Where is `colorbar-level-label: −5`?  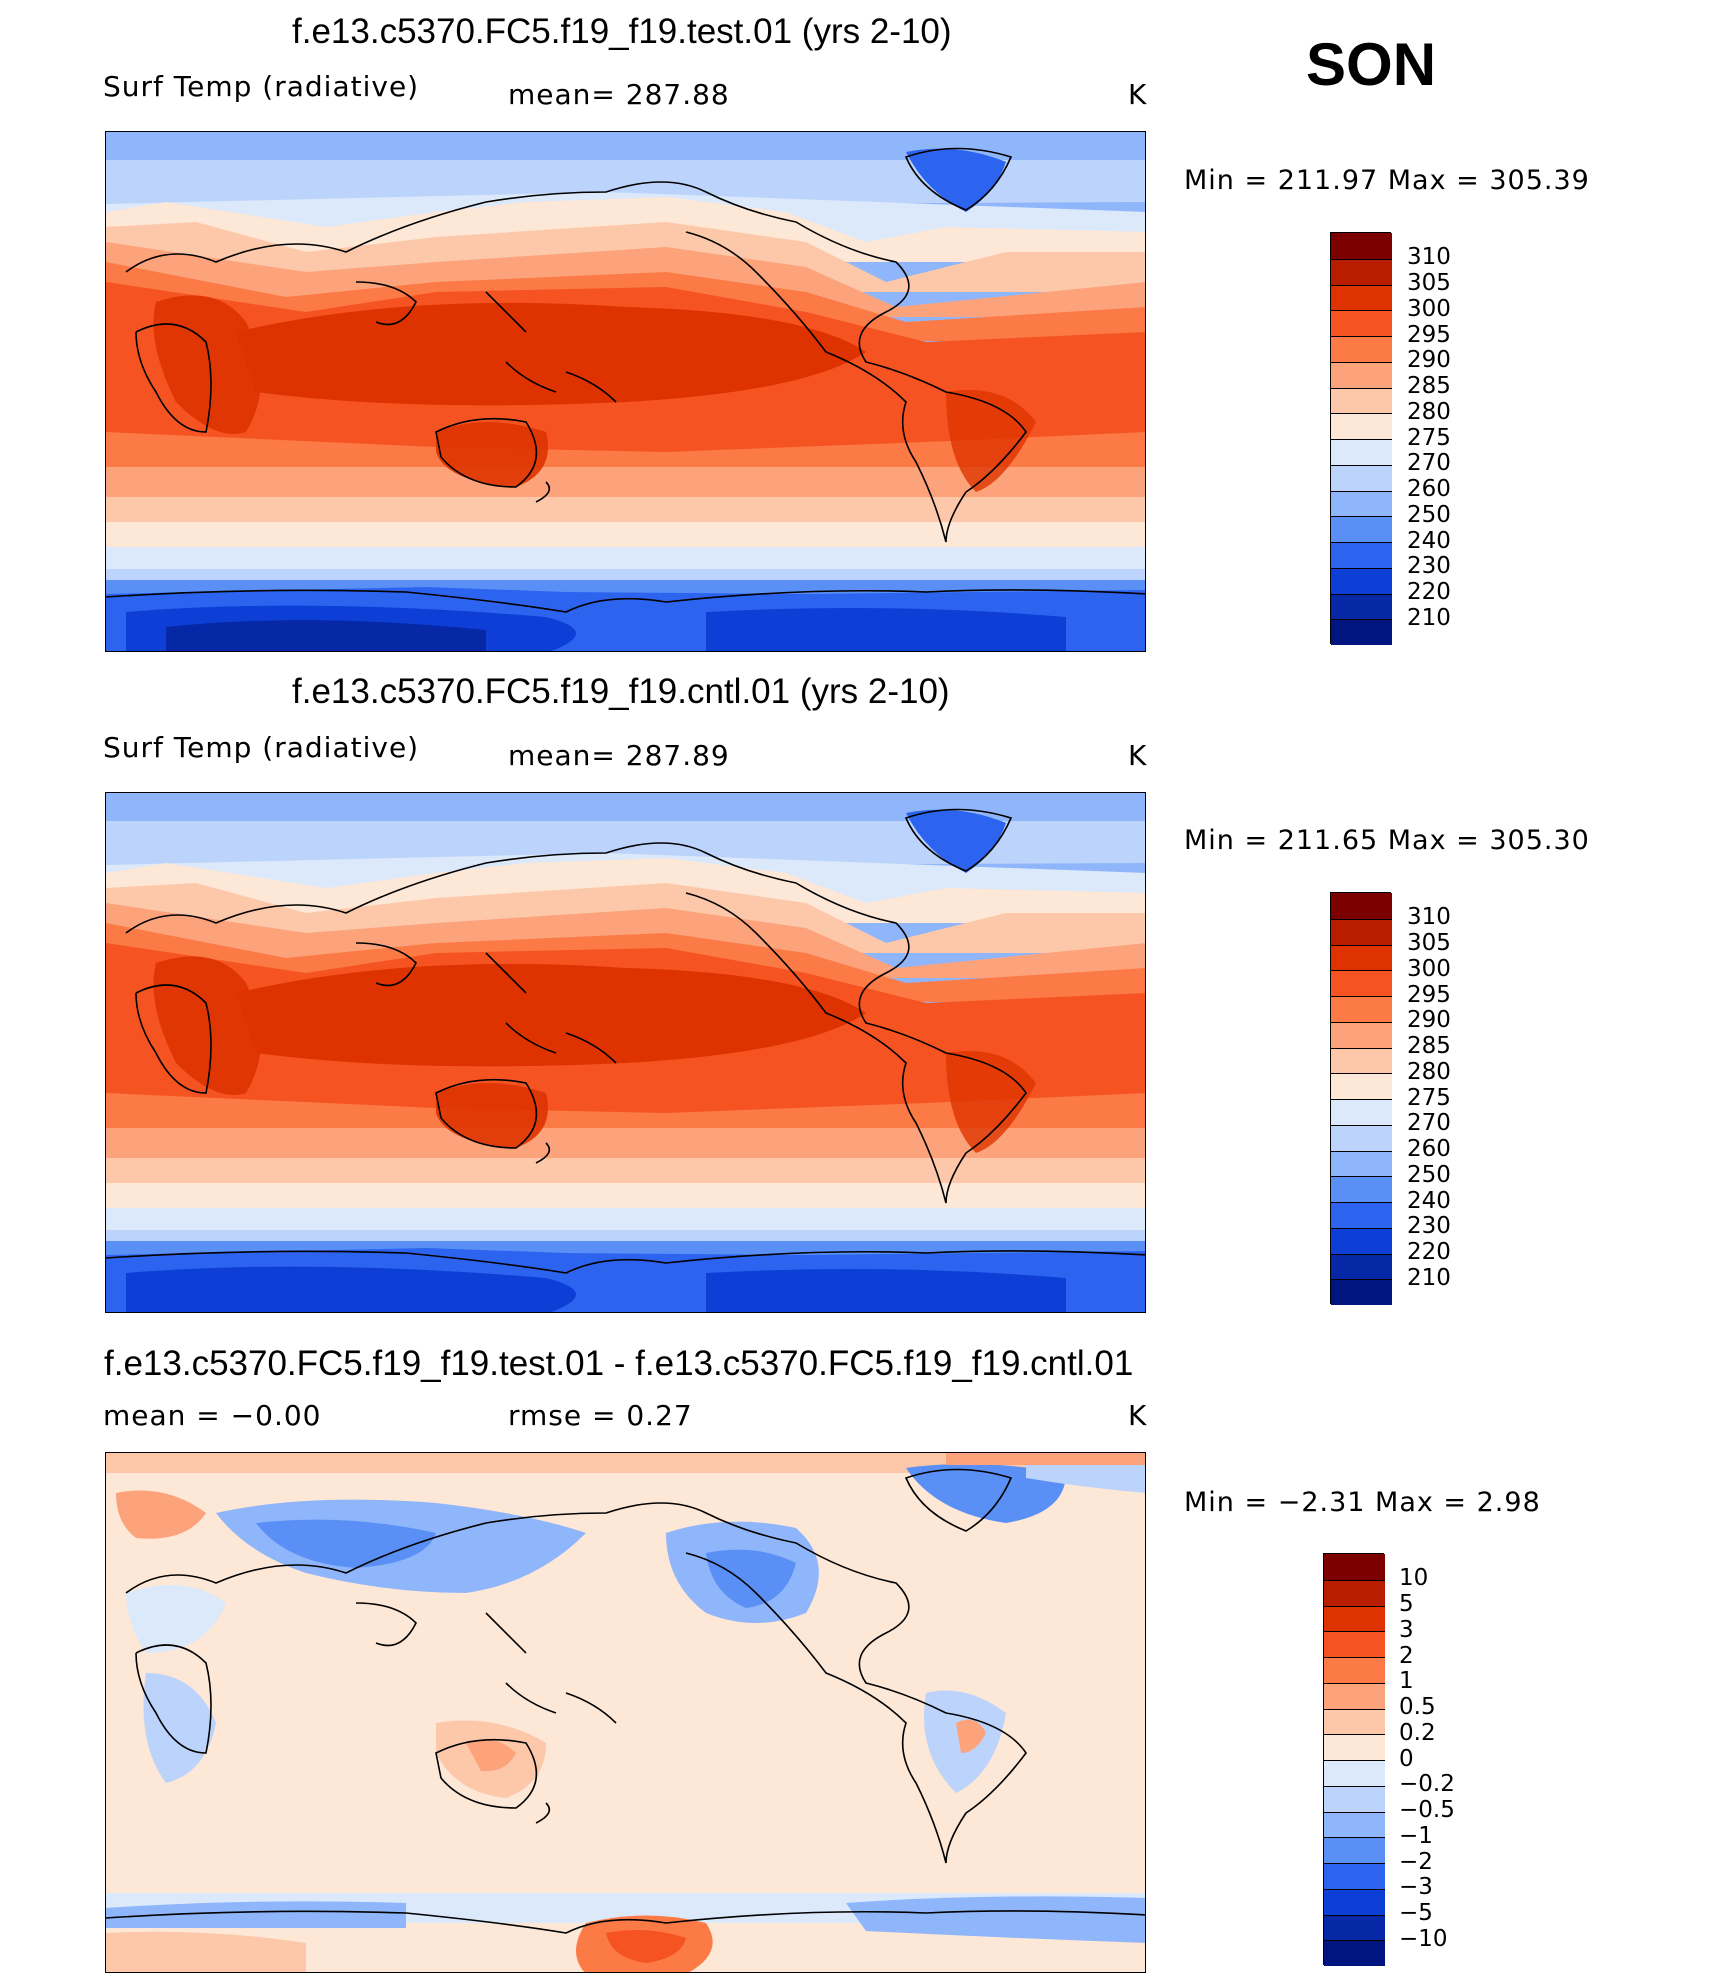 colorbar-level-label: −5 is located at coordinates (1416, 1913).